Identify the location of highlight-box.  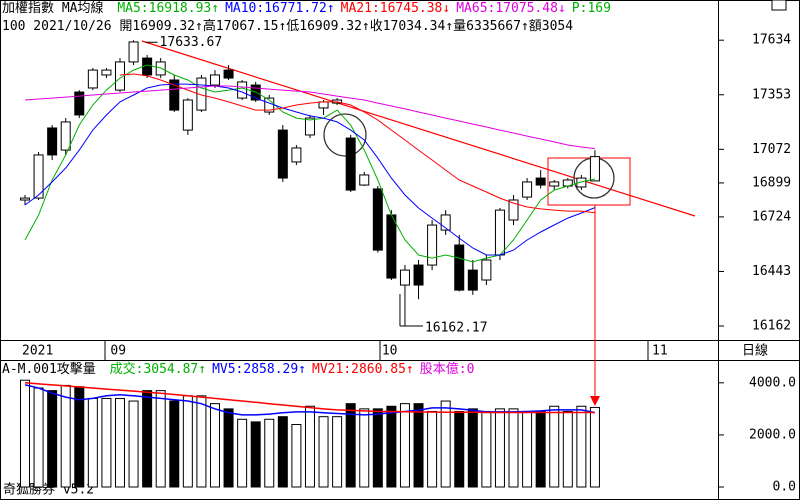
(589, 181).